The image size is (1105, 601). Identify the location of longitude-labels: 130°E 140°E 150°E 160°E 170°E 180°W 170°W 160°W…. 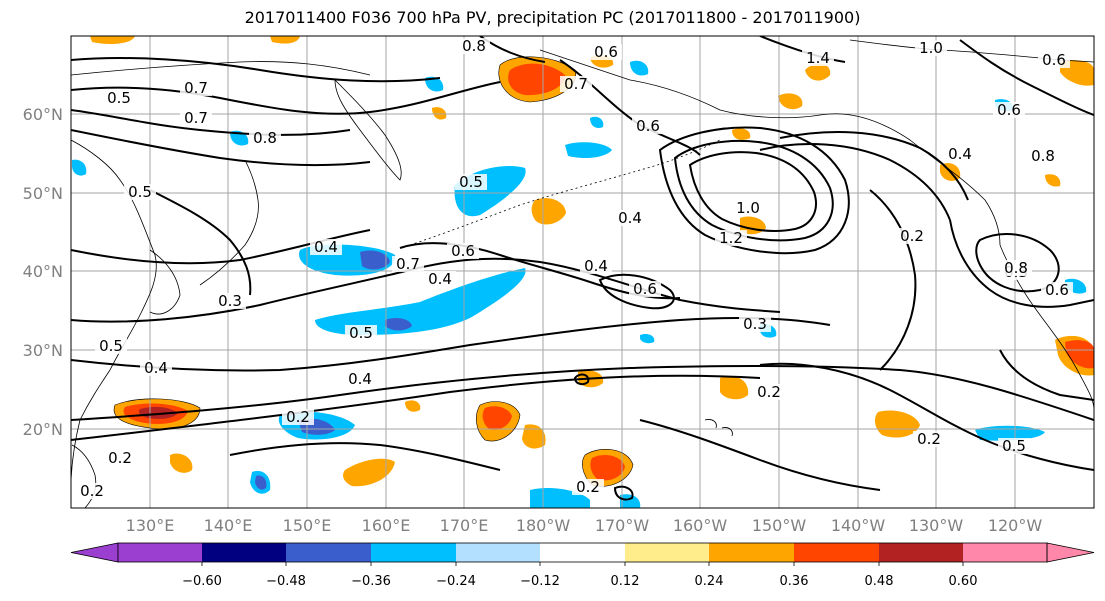
(584, 525).